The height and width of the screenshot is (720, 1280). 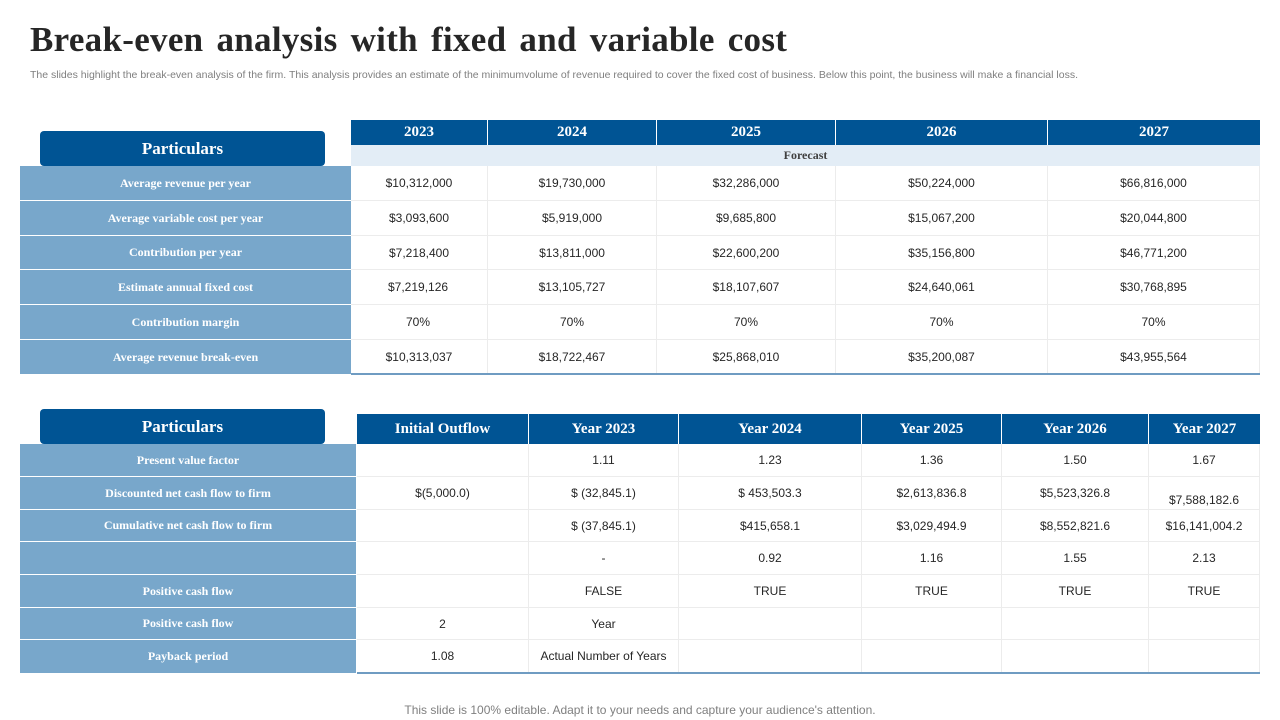 What do you see at coordinates (746, 132) in the screenshot?
I see `table1-year-header: 2025` at bounding box center [746, 132].